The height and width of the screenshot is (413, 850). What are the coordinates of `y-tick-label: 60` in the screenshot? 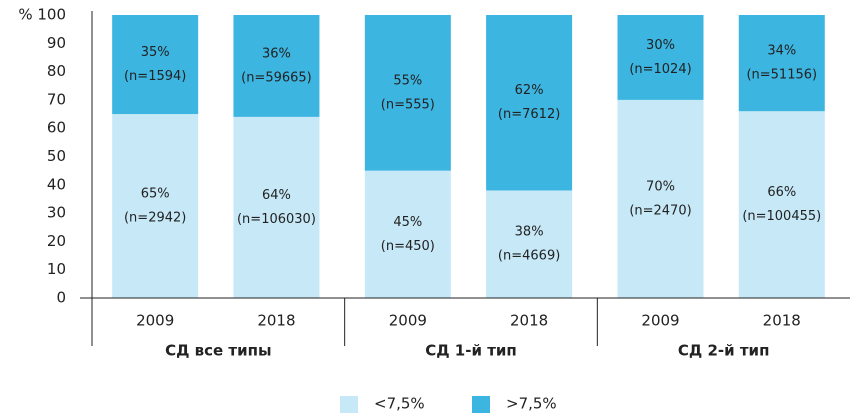 It's located at (56, 128).